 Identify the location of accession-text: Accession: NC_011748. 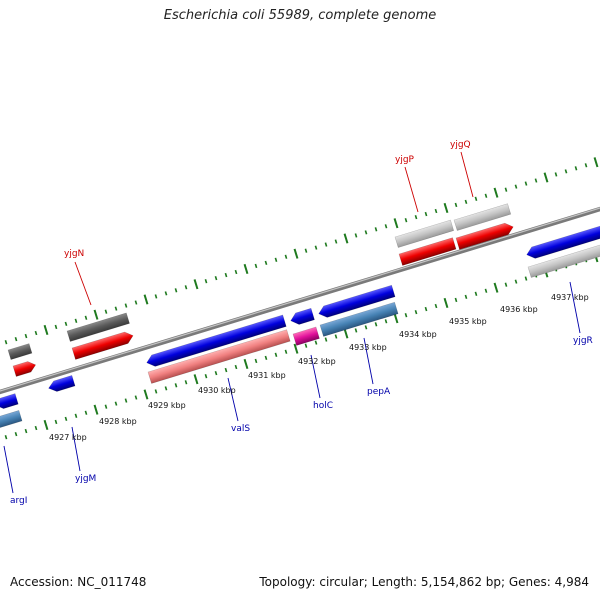
(78, 582).